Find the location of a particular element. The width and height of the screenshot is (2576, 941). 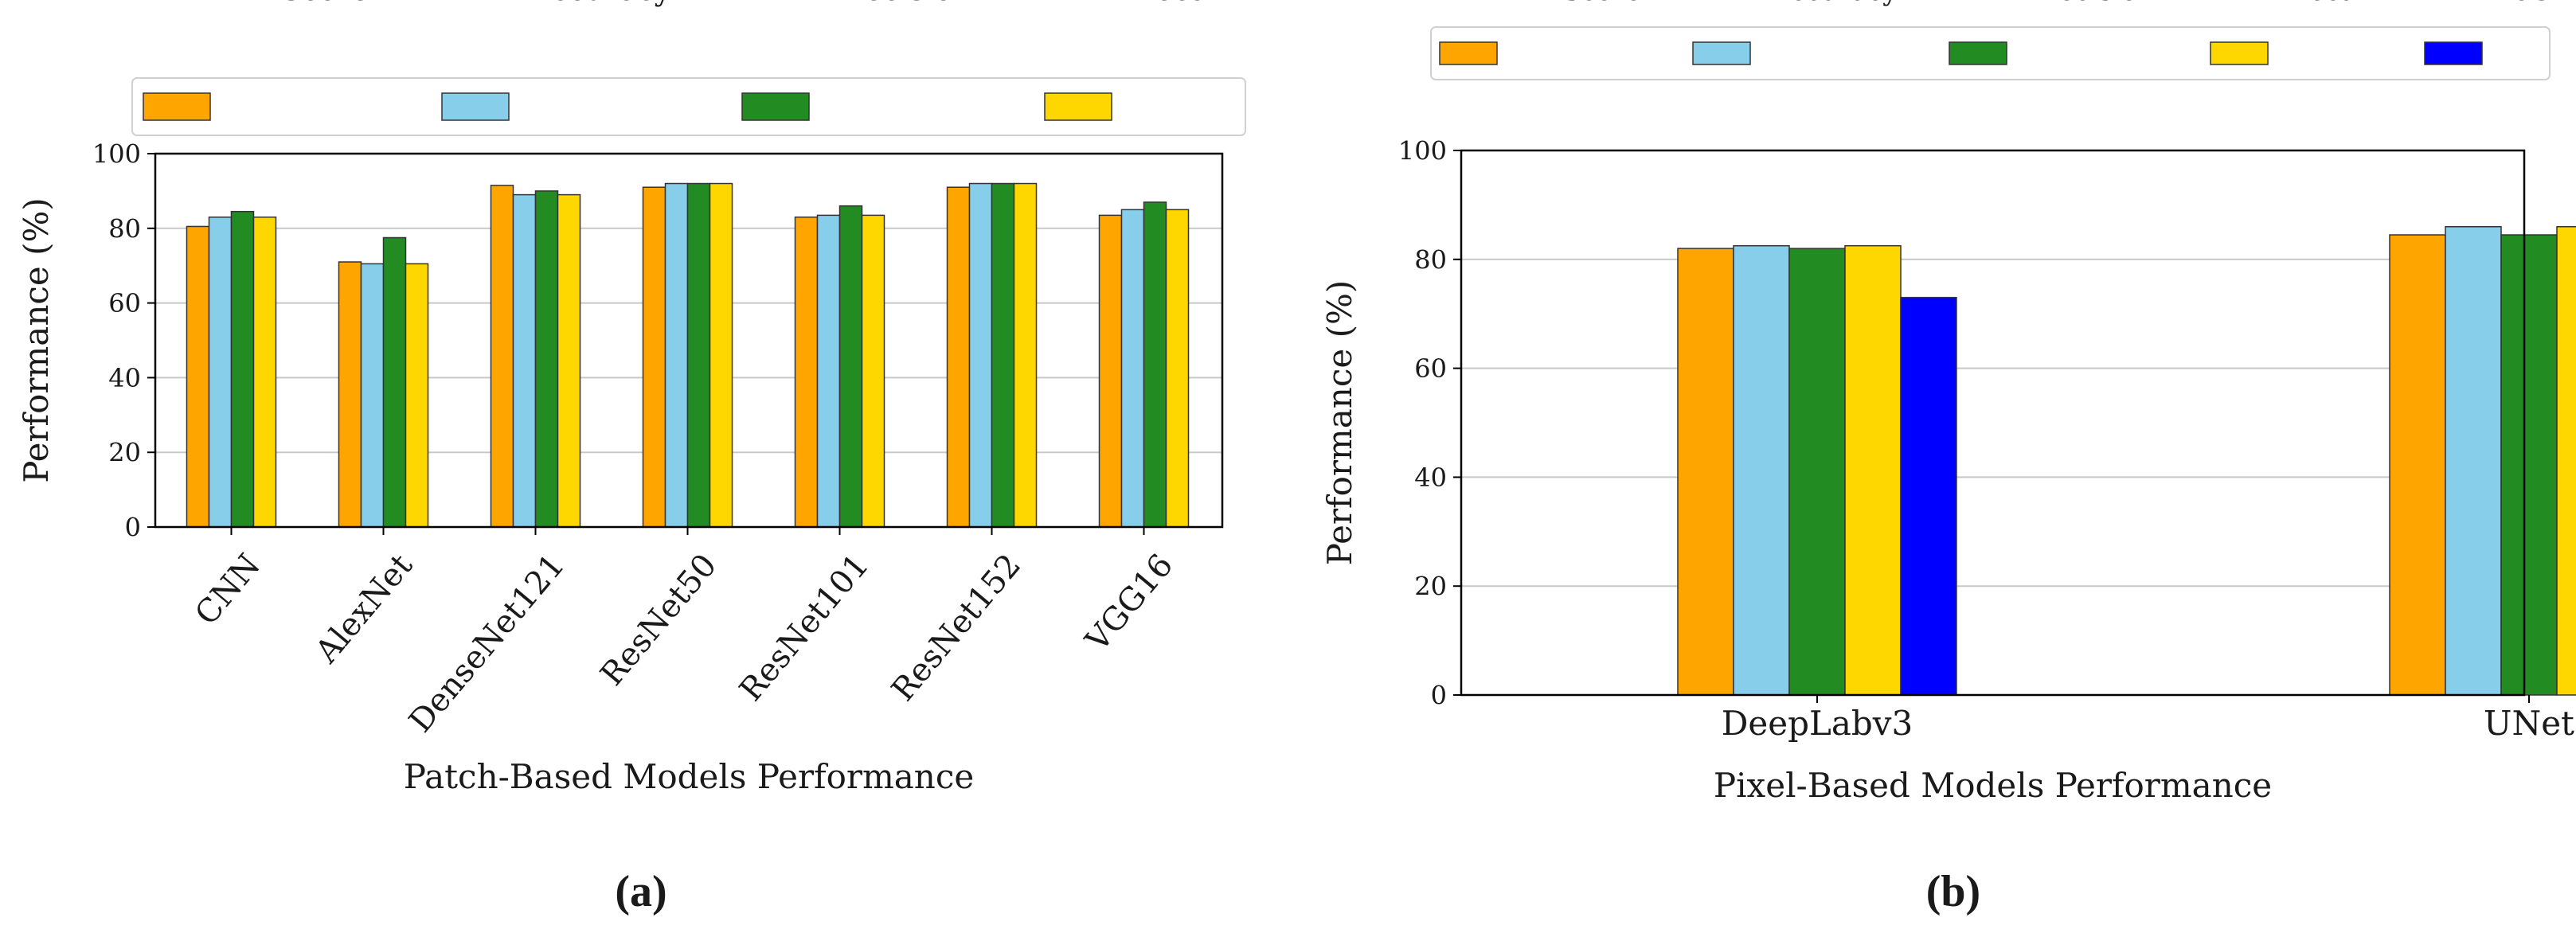

bar-recall-resnet101 is located at coordinates (873, 371).